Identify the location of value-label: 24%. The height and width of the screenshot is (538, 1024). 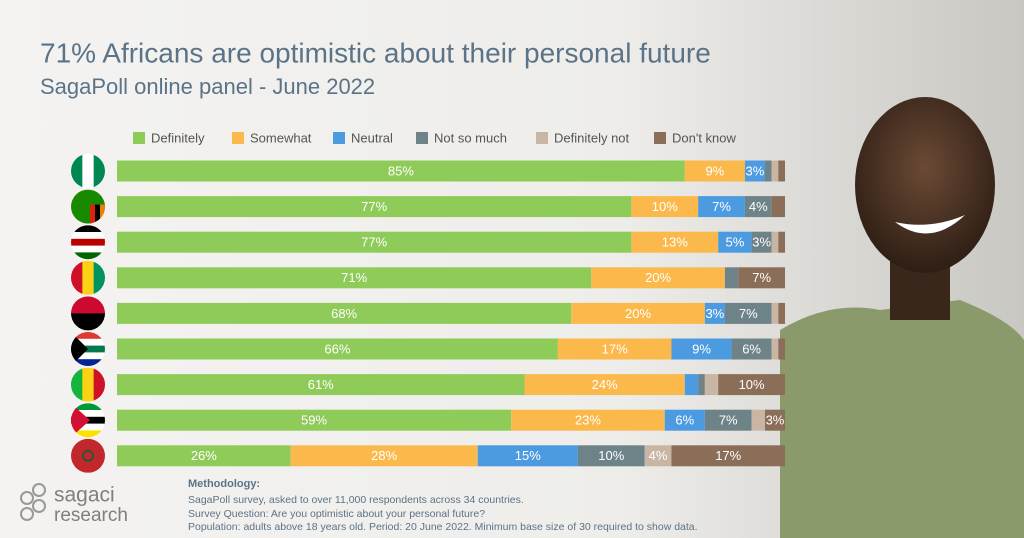
(605, 384).